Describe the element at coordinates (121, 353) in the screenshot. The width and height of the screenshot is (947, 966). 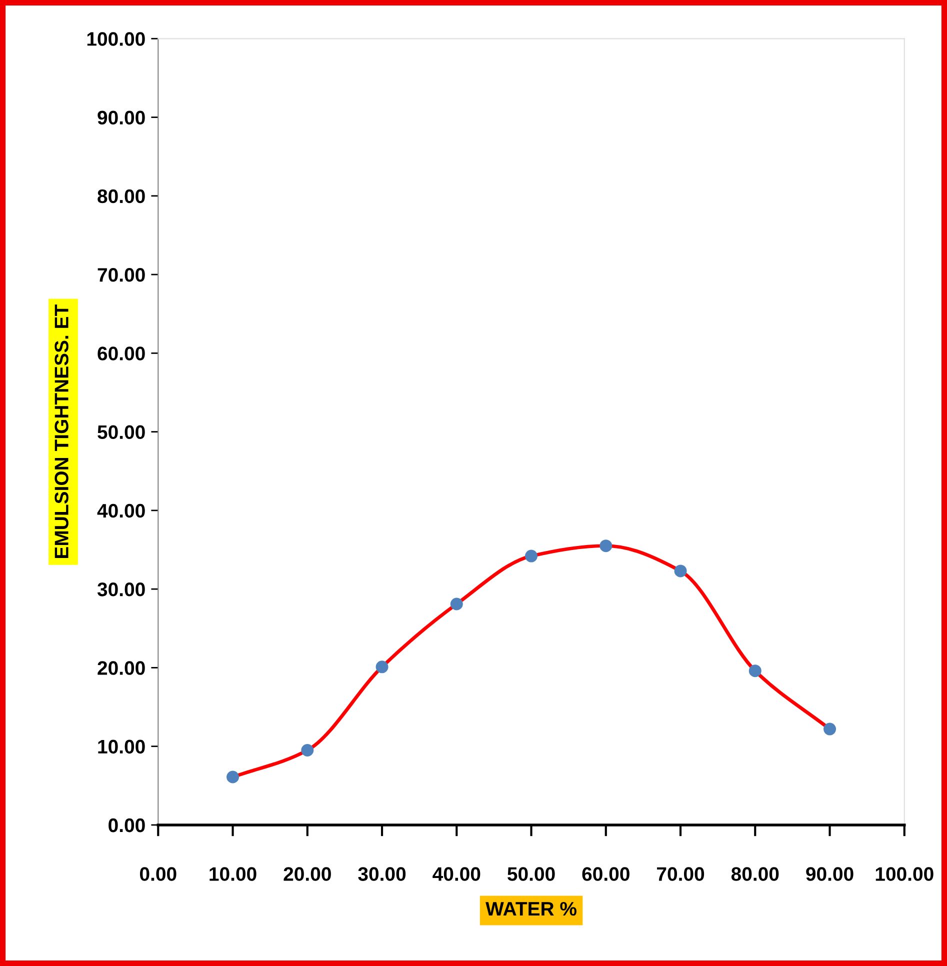
I see `y-tick-label: 60.00` at that location.